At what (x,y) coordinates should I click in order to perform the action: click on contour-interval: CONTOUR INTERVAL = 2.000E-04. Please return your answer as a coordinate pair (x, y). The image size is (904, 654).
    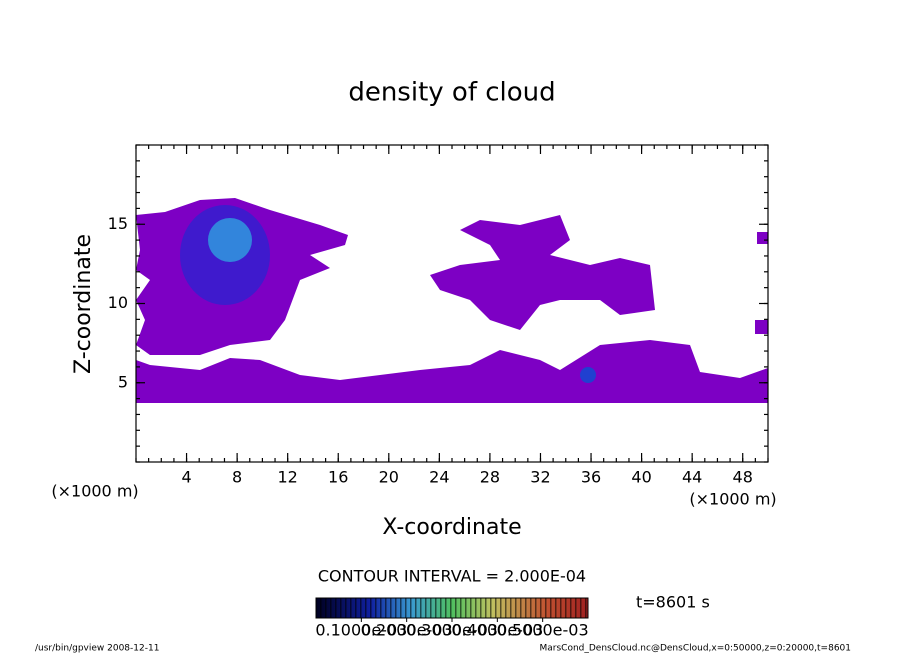
    Looking at the image, I should click on (452, 576).